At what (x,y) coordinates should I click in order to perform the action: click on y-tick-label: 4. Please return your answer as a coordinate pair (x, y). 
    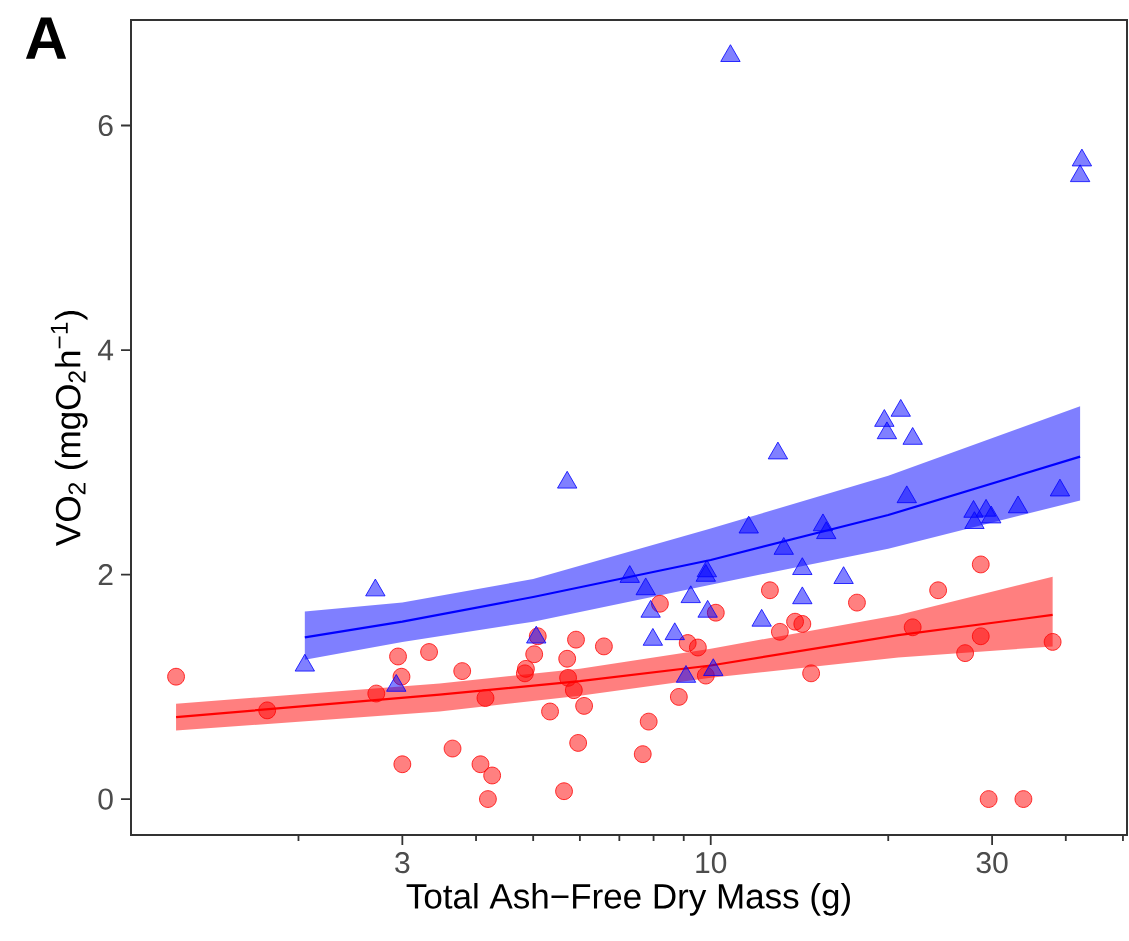
    Looking at the image, I should click on (105, 350).